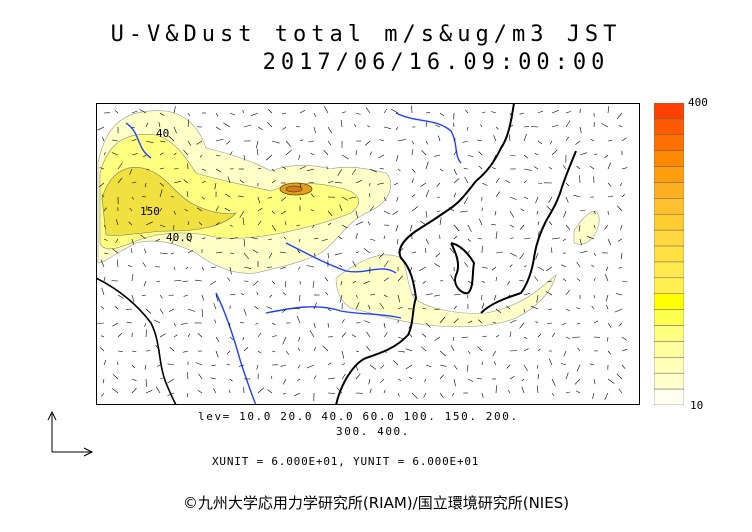  I want to click on dust-peak-core, so click(294, 189).